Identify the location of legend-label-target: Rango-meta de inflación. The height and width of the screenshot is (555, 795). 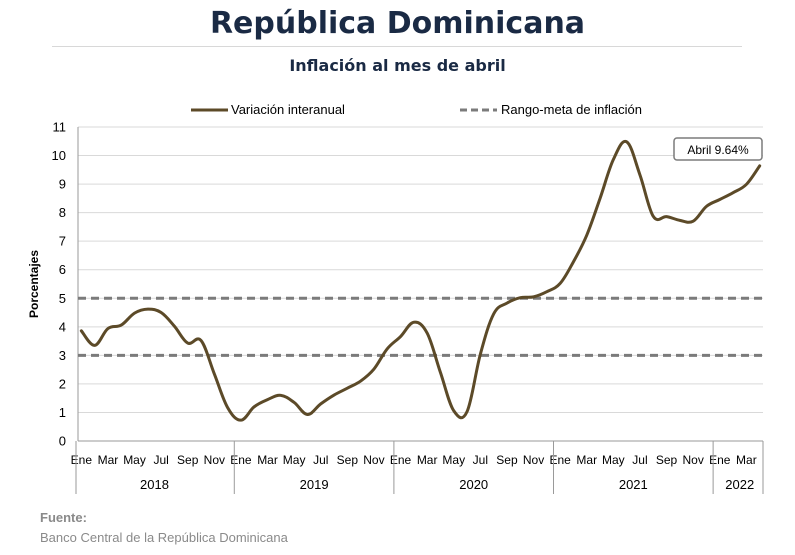
(571, 109).